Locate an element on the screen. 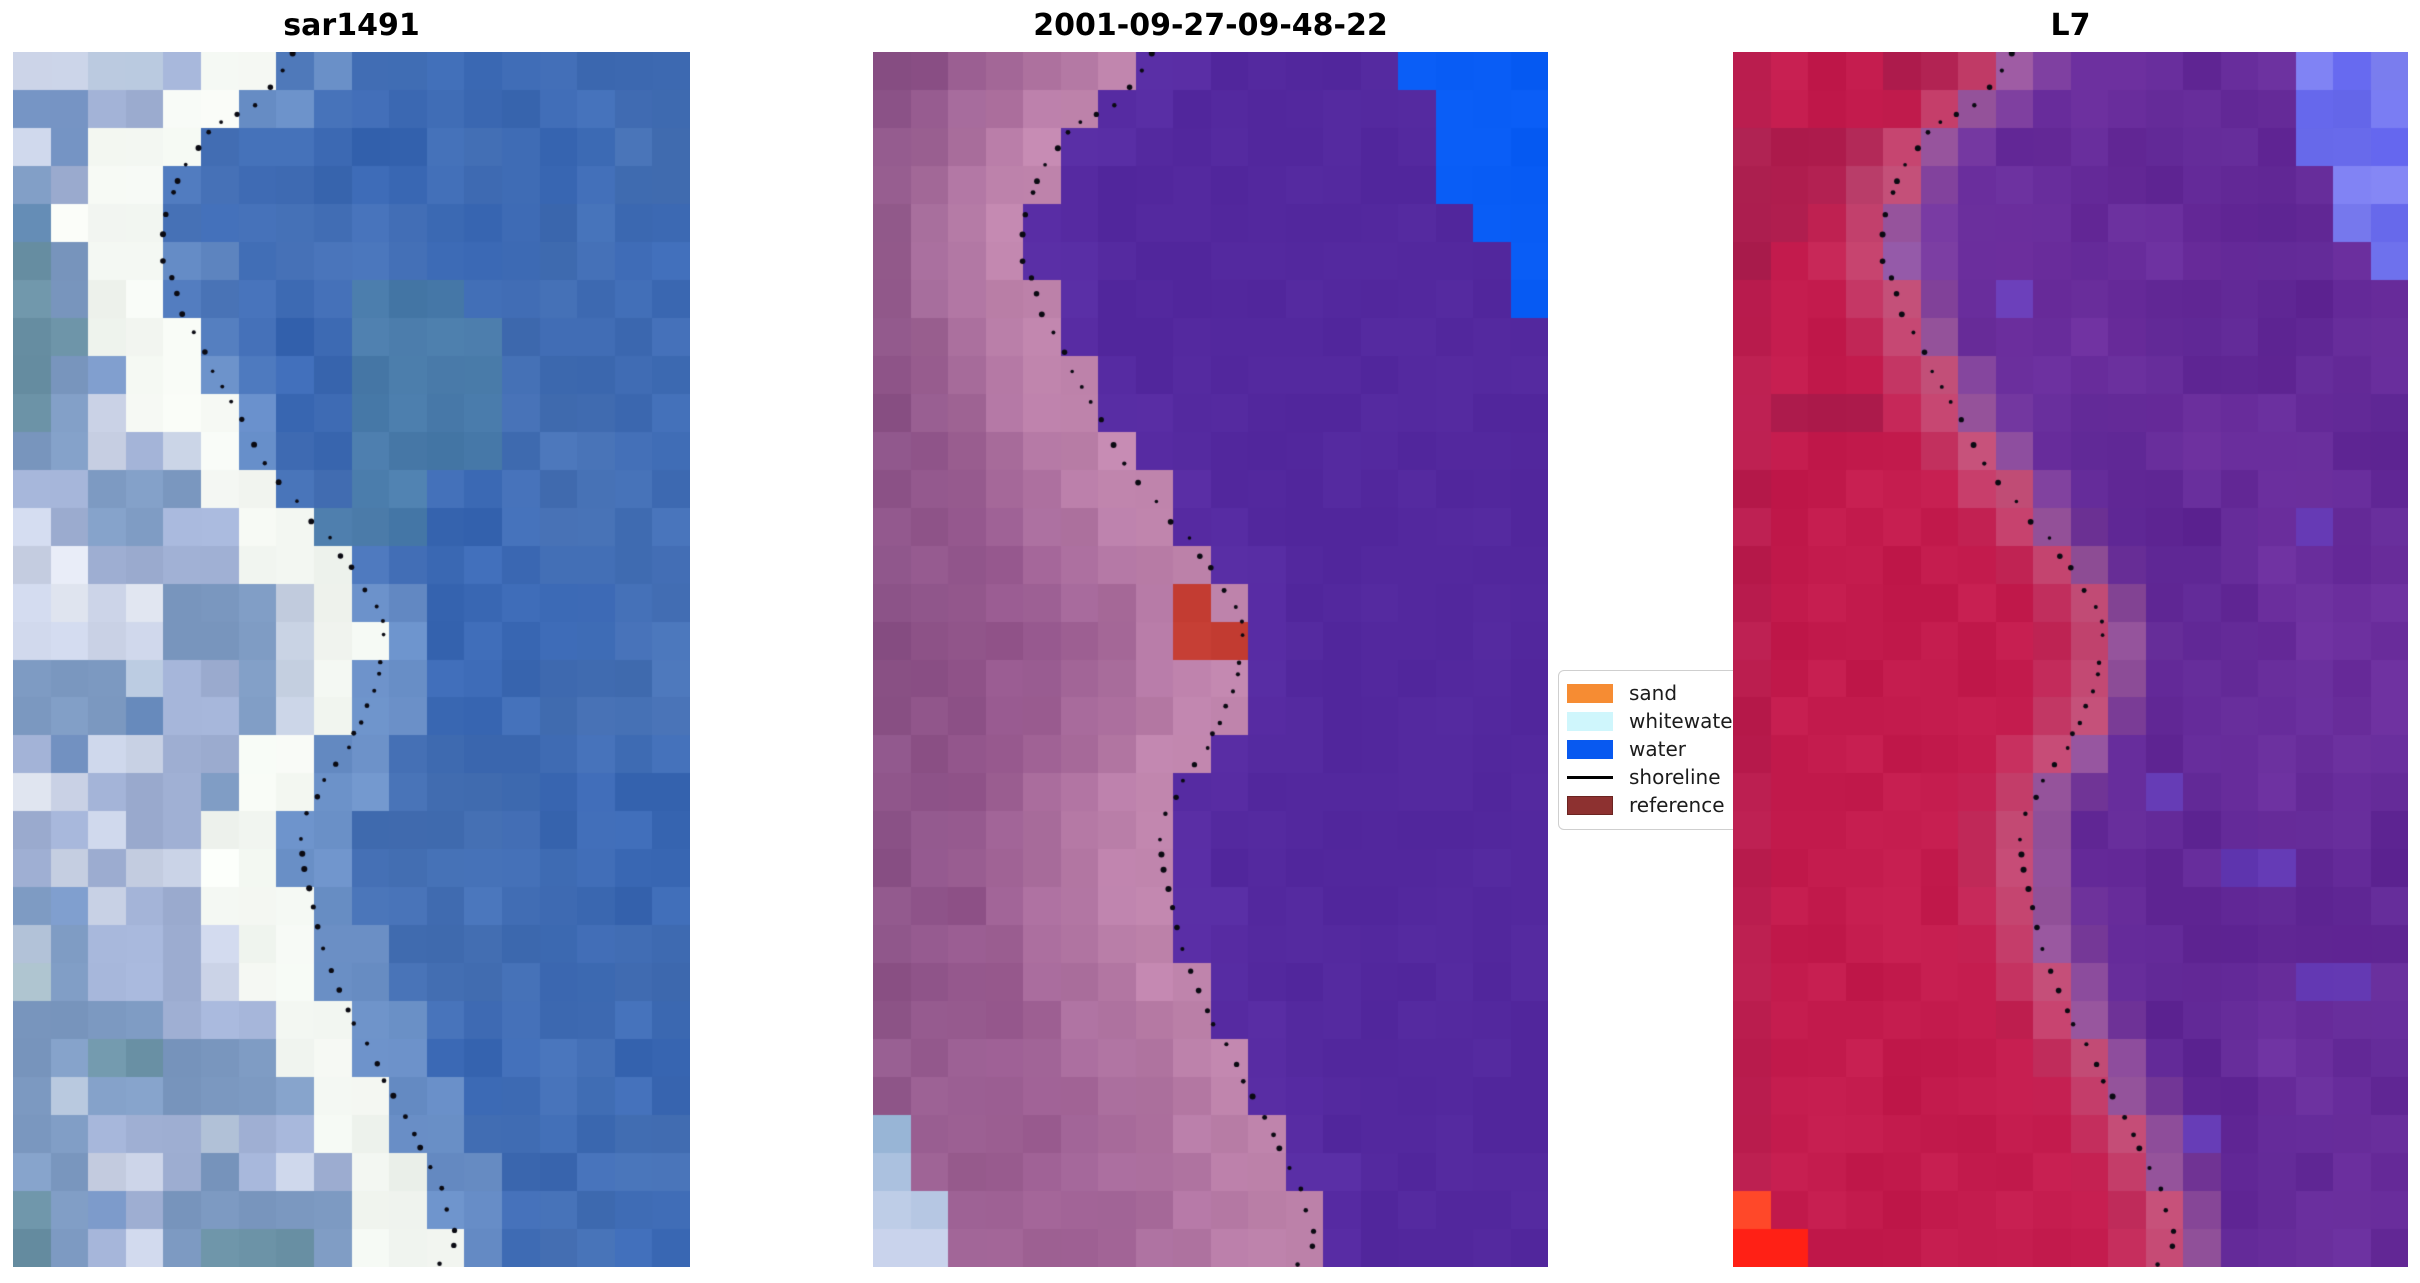 The image size is (2420, 1283). legend-item-whitewater: whitewater is located at coordinates (1664, 721).